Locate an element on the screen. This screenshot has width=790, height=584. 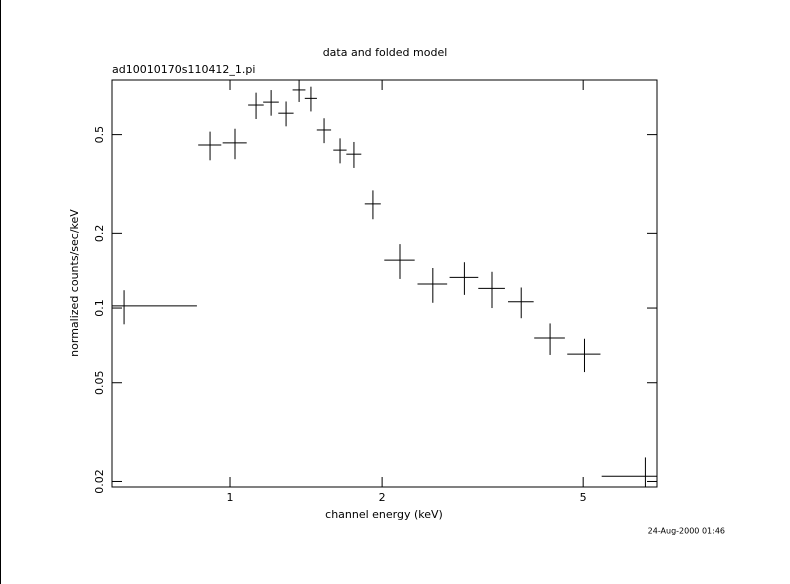
chart-title: data and folded model is located at coordinates (385, 52).